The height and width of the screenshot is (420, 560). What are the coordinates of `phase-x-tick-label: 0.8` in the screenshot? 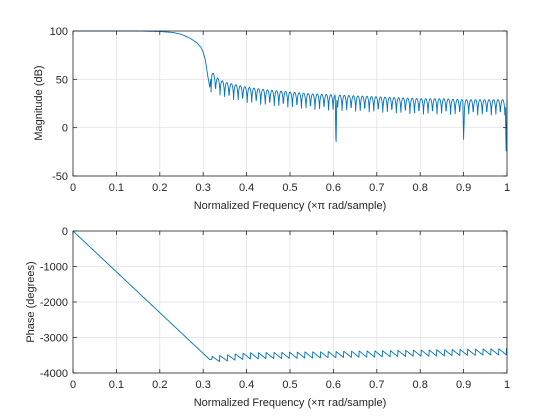 It's located at (420, 385).